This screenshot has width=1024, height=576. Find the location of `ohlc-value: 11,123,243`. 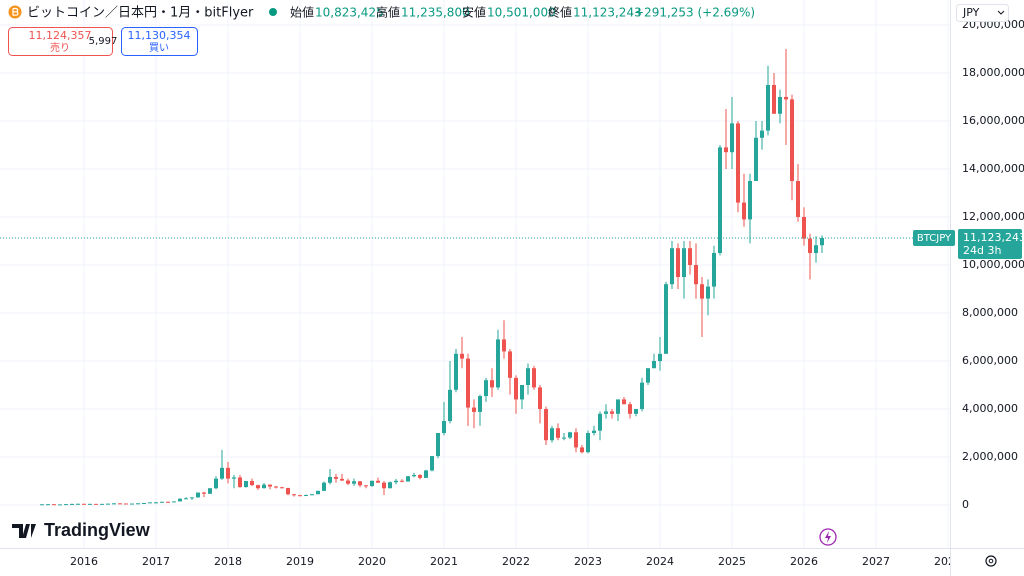

ohlc-value: 11,123,243 is located at coordinates (607, 13).